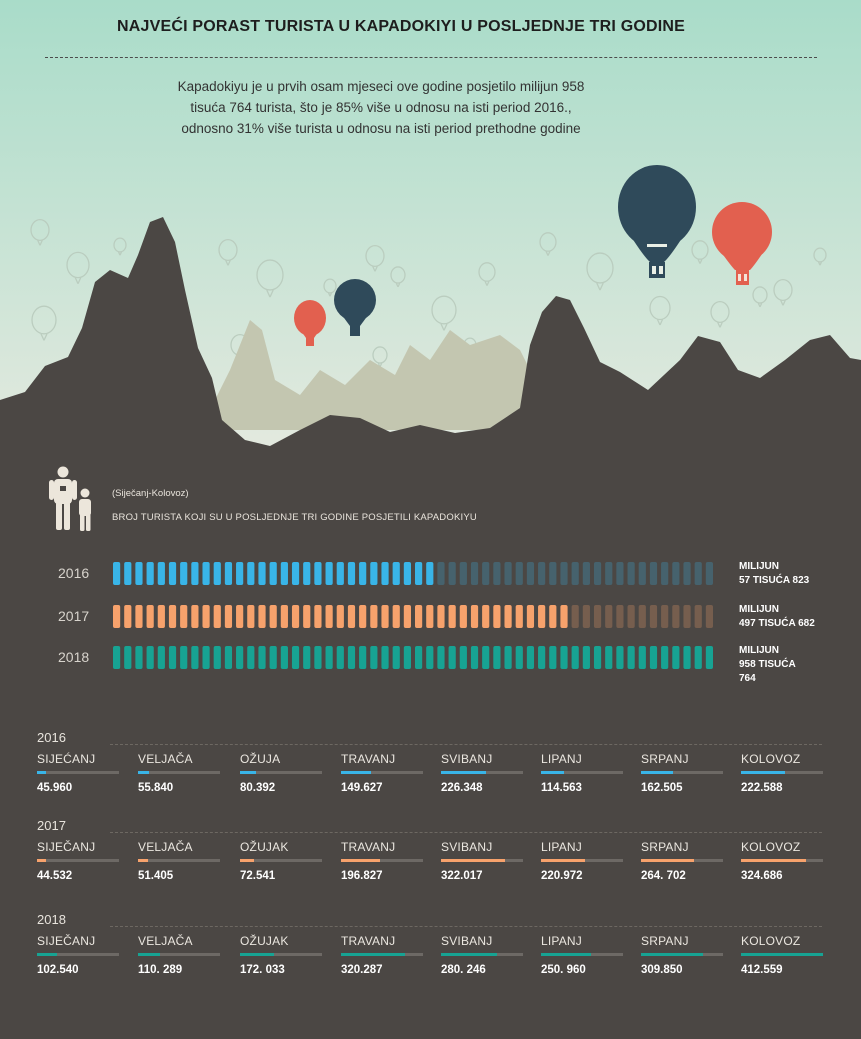  I want to click on monthly-year-label-2016: 2016, so click(51, 737).